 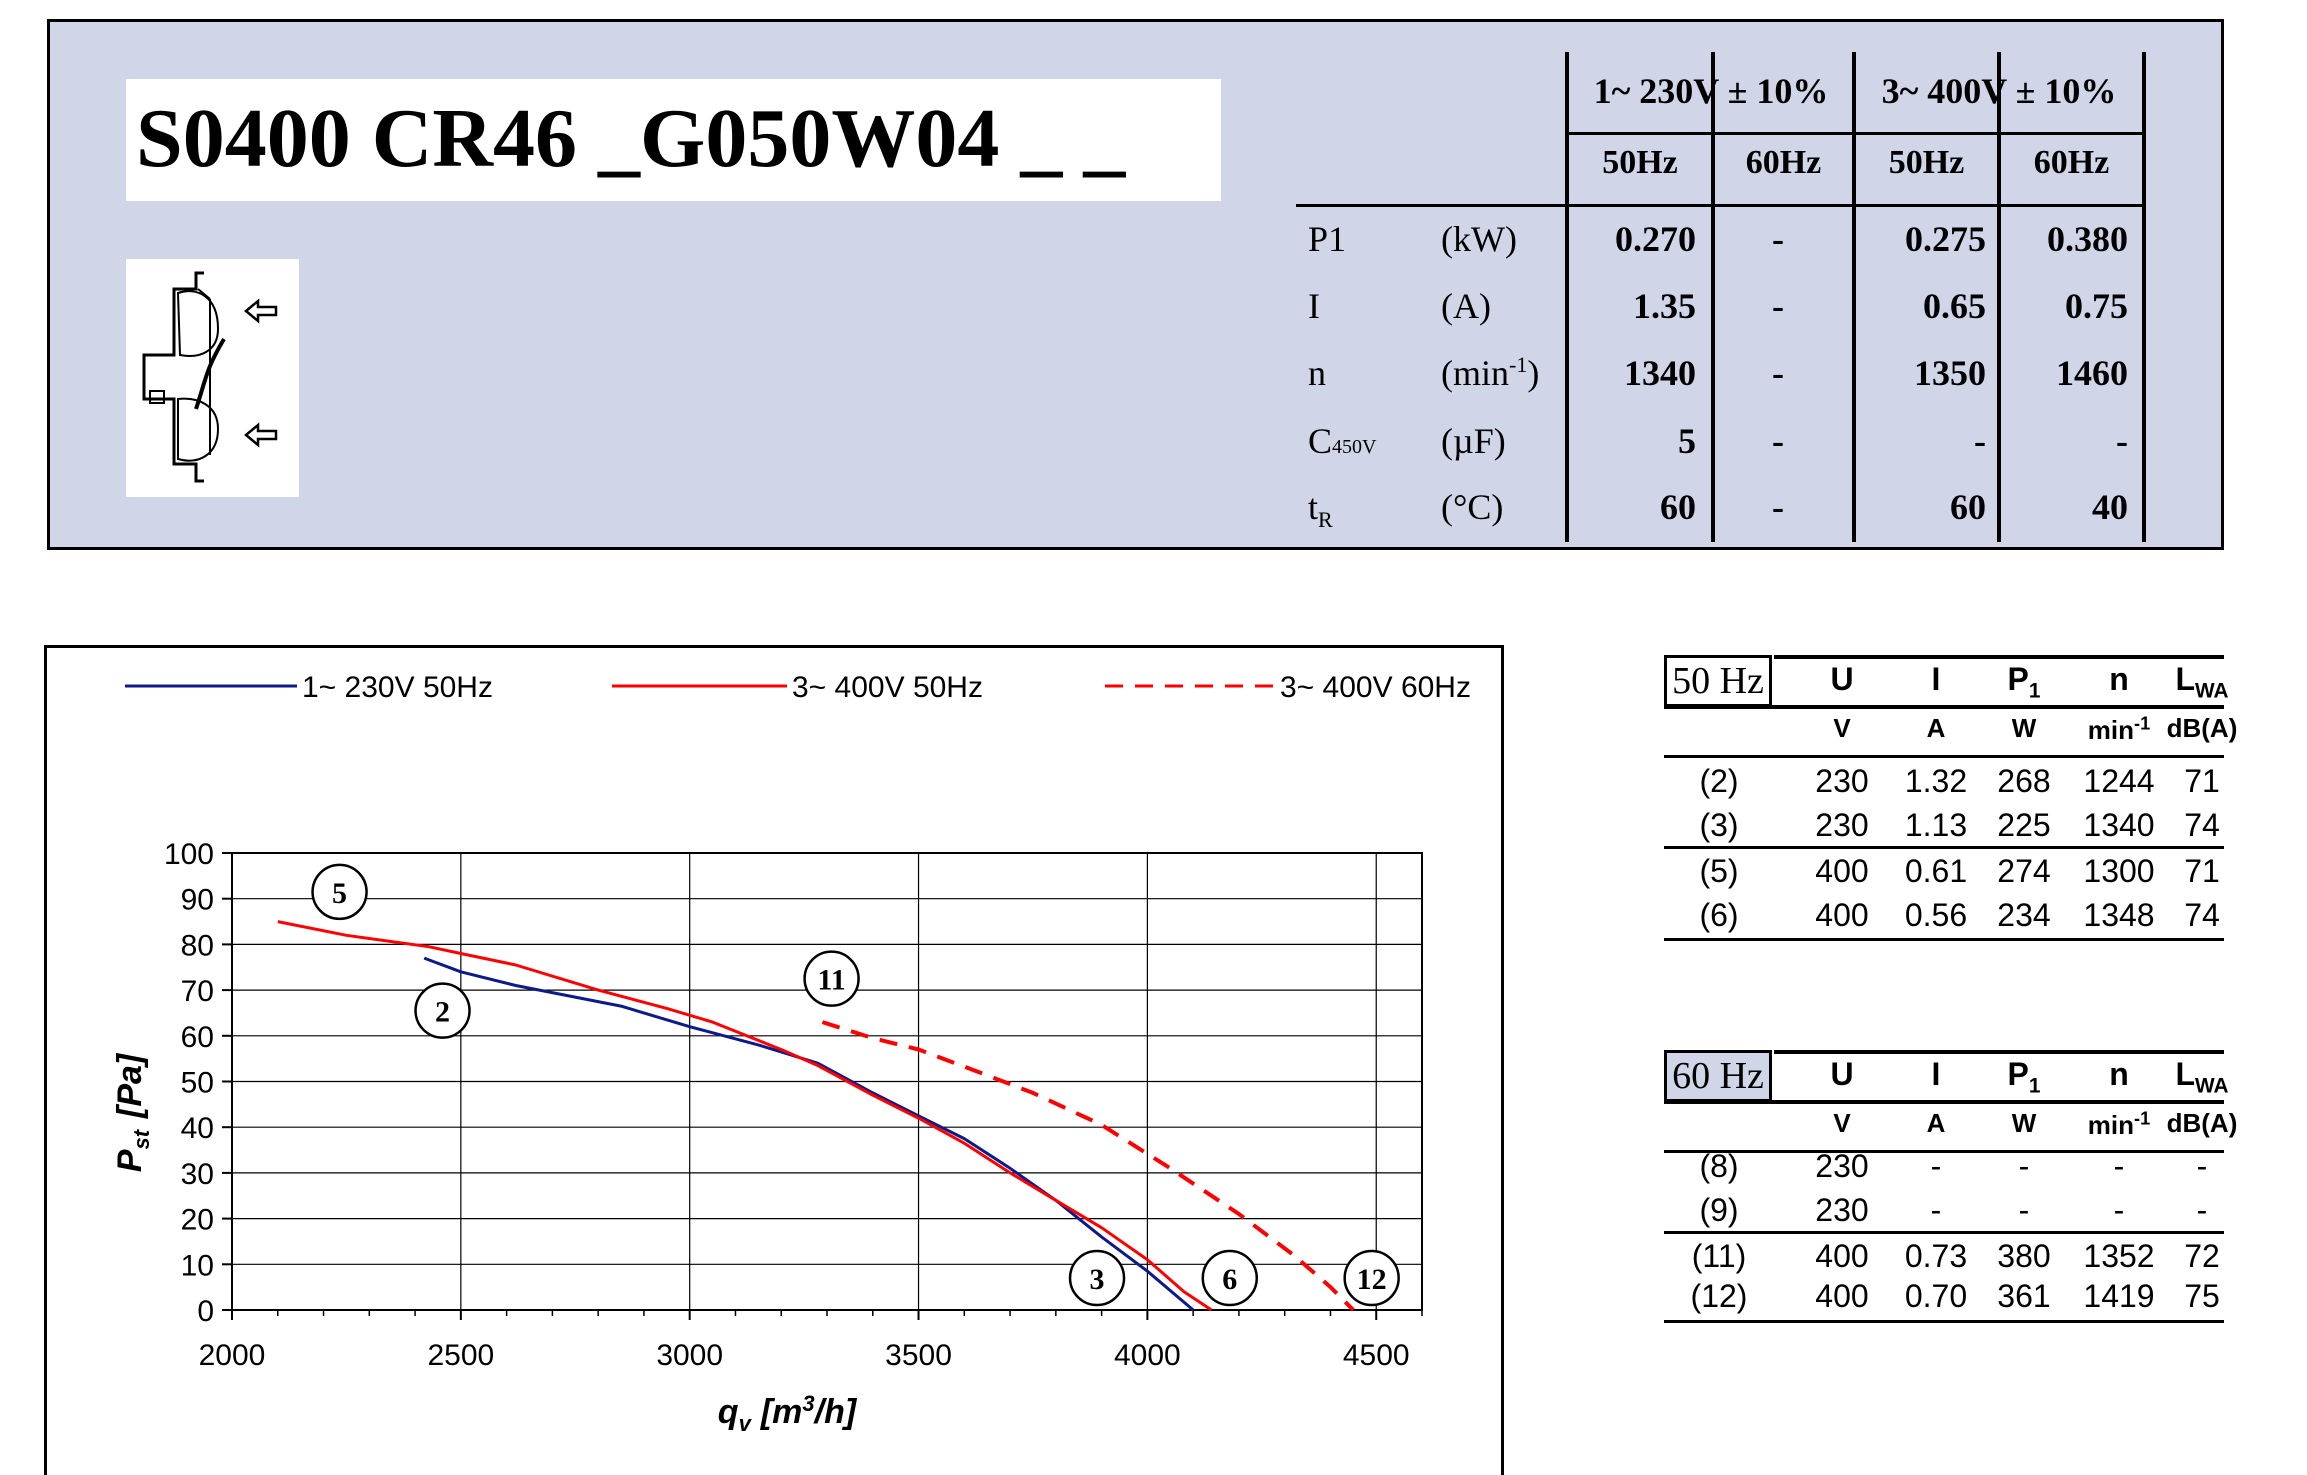 I want to click on column-unit: A, so click(x=1936, y=1123).